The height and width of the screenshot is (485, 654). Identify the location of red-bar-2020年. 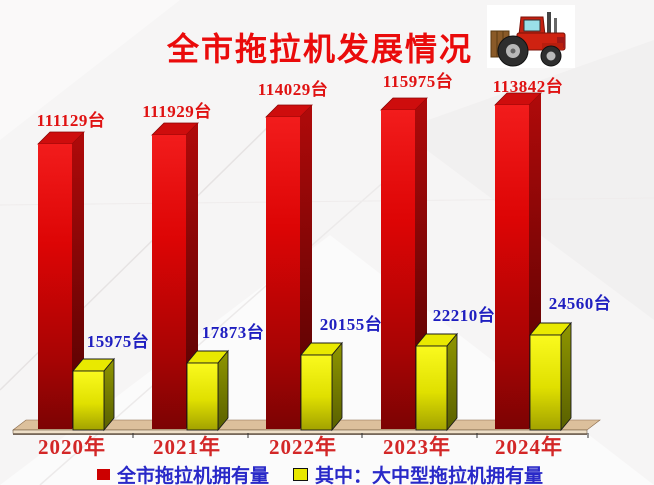
(55, 286).